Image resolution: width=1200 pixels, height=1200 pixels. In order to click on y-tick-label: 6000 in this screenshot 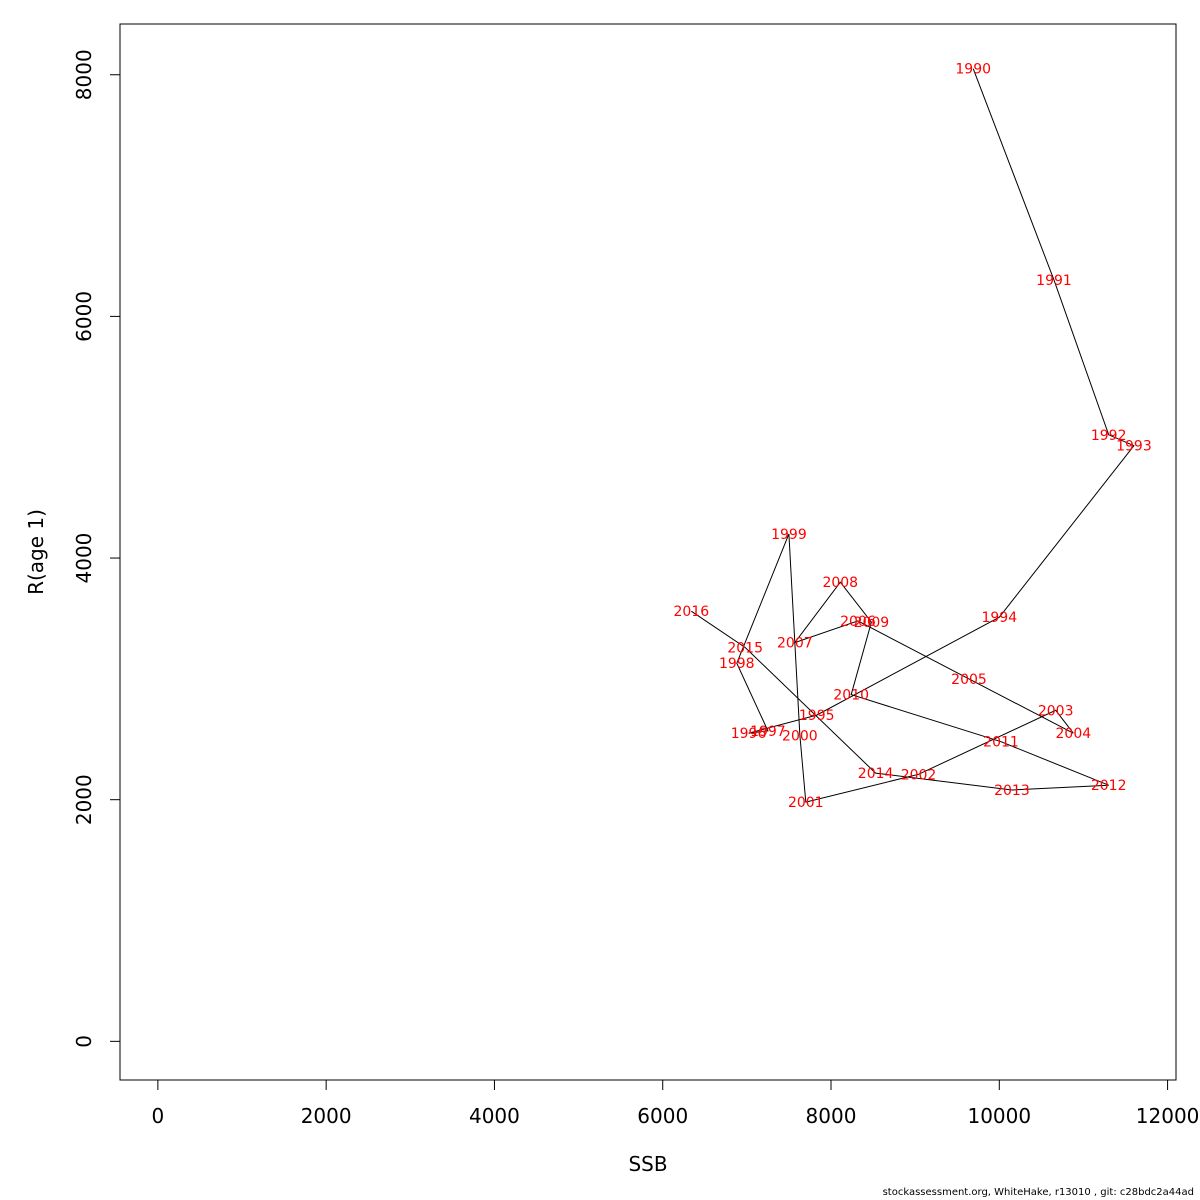, I will do `click(84, 316)`.